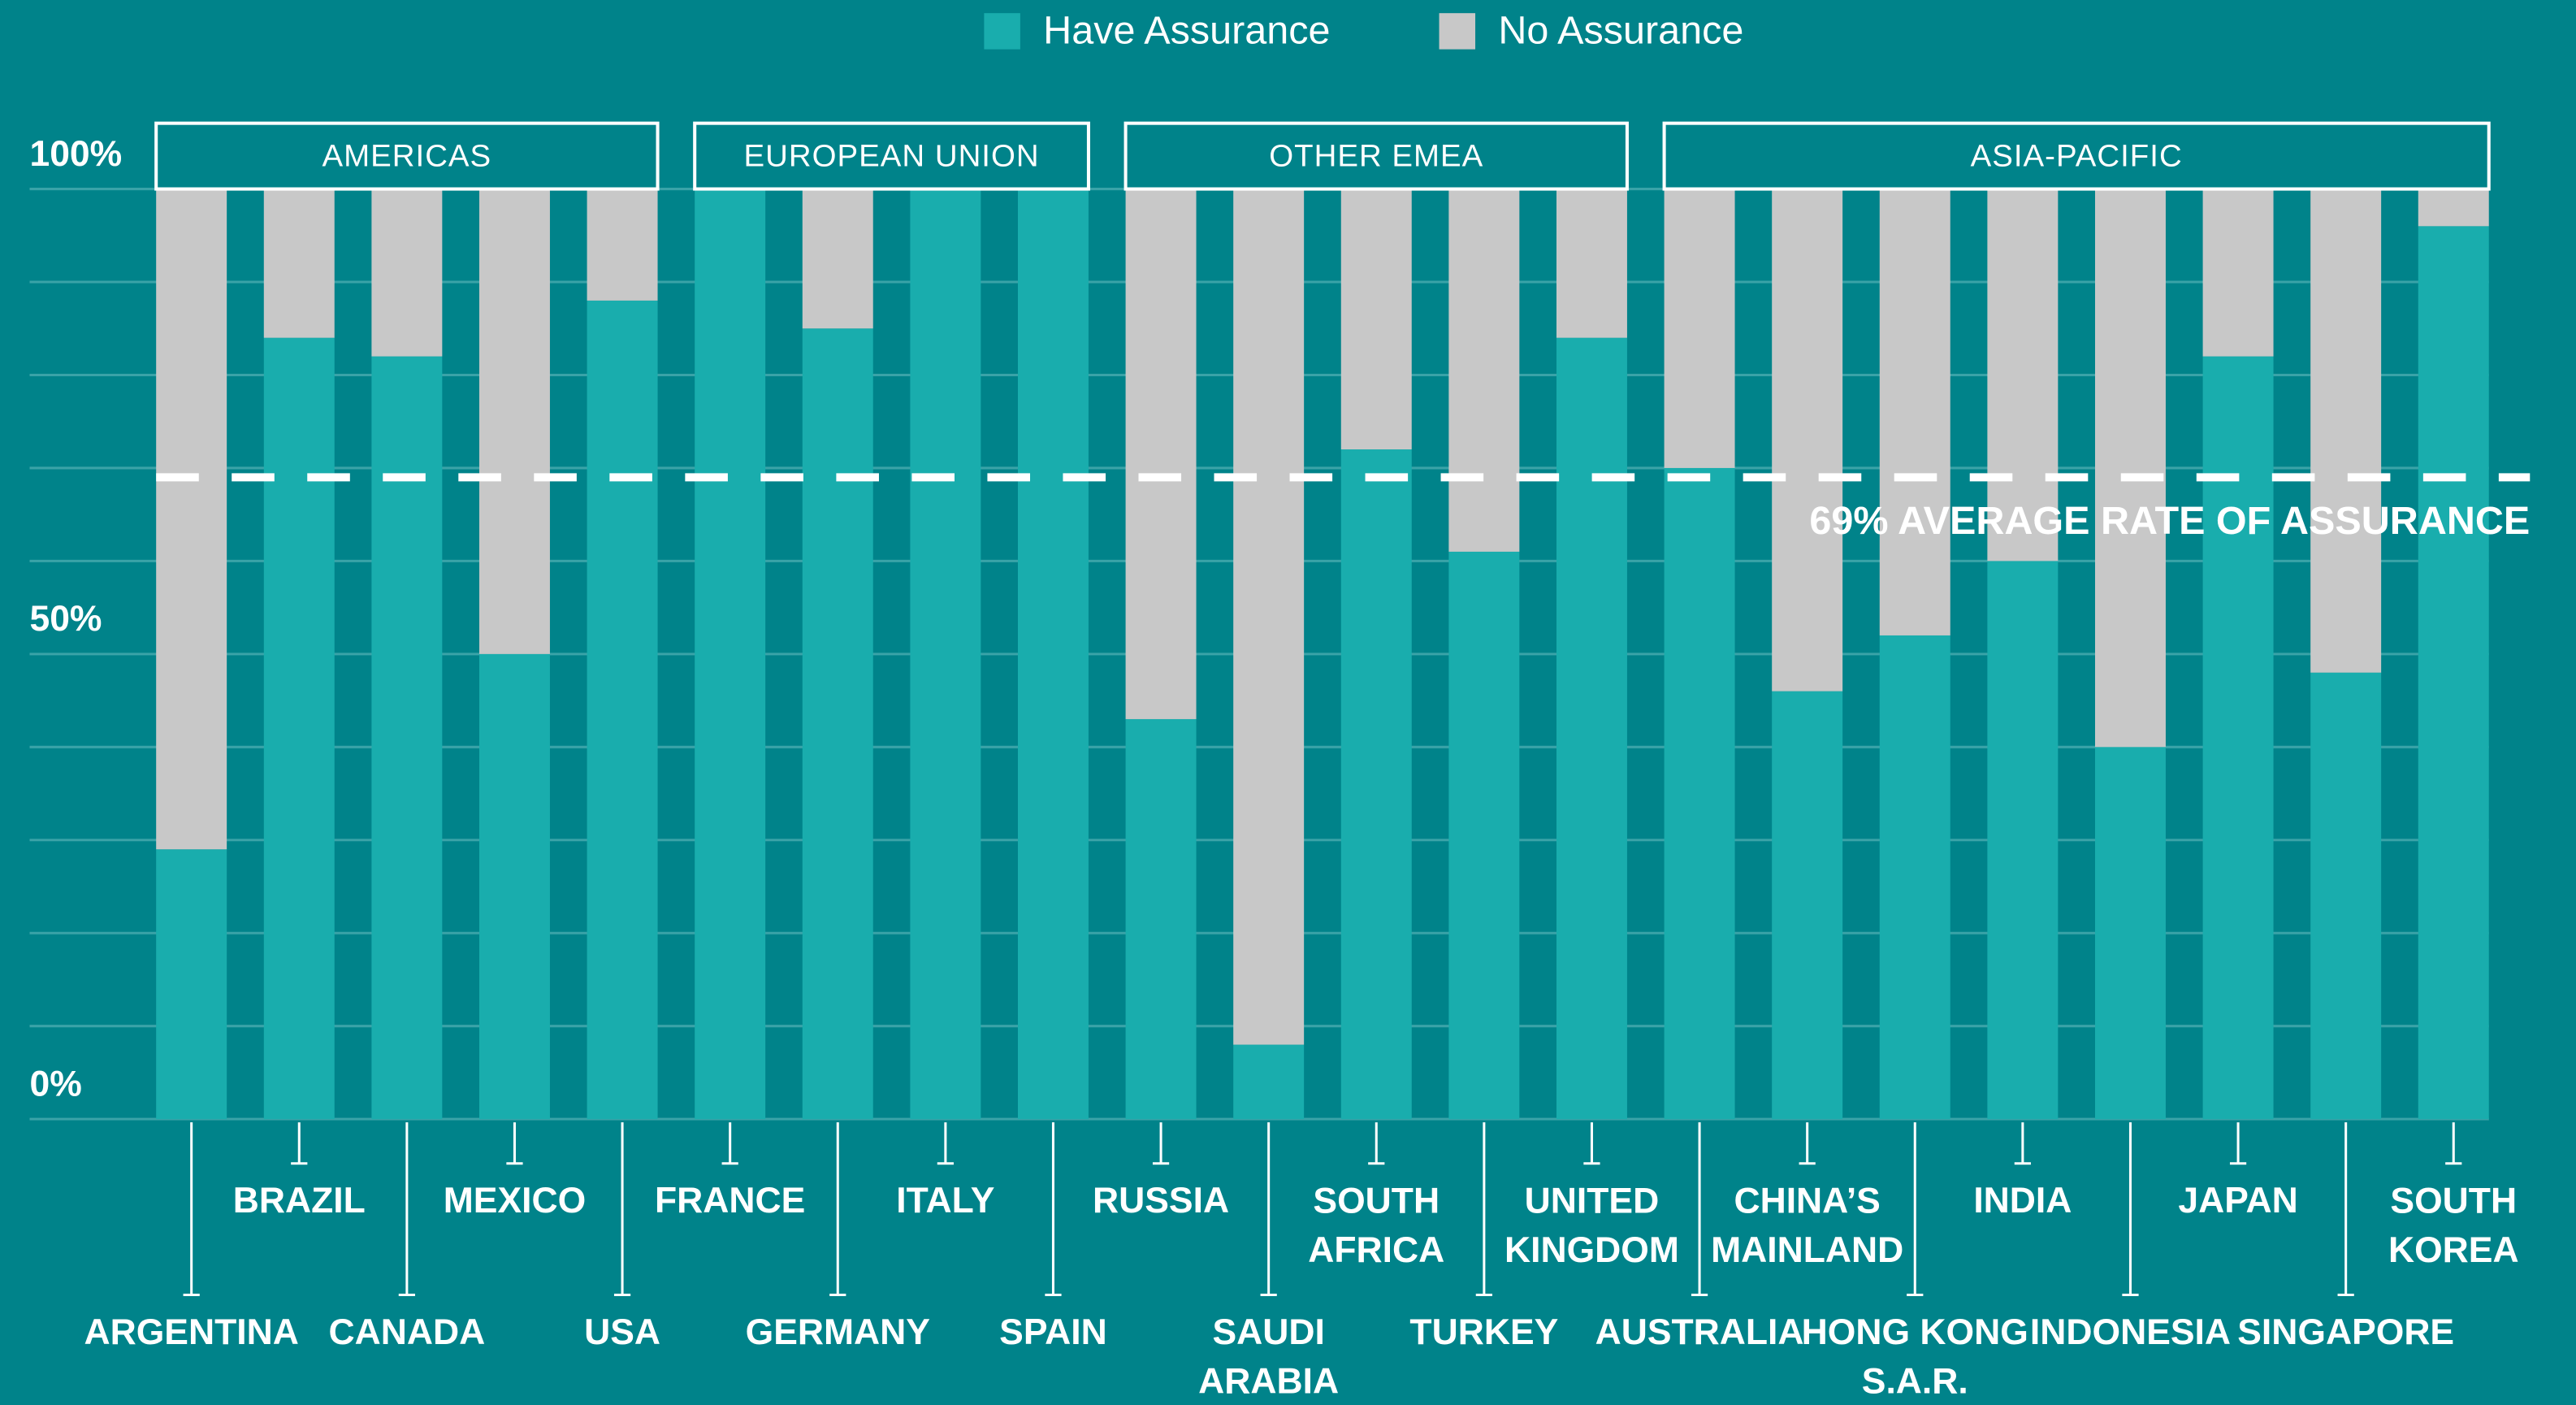  What do you see at coordinates (2237, 1201) in the screenshot?
I see `x-tick-label: JAPAN` at bounding box center [2237, 1201].